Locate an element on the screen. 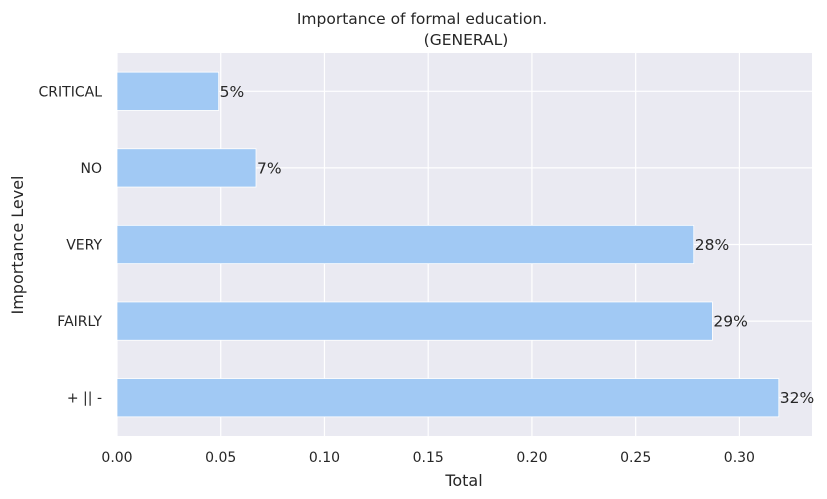  data-label: 5% is located at coordinates (232, 92).